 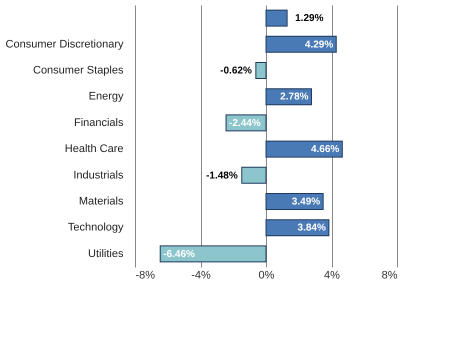 I want to click on data-label: -1.48%, so click(x=222, y=176).